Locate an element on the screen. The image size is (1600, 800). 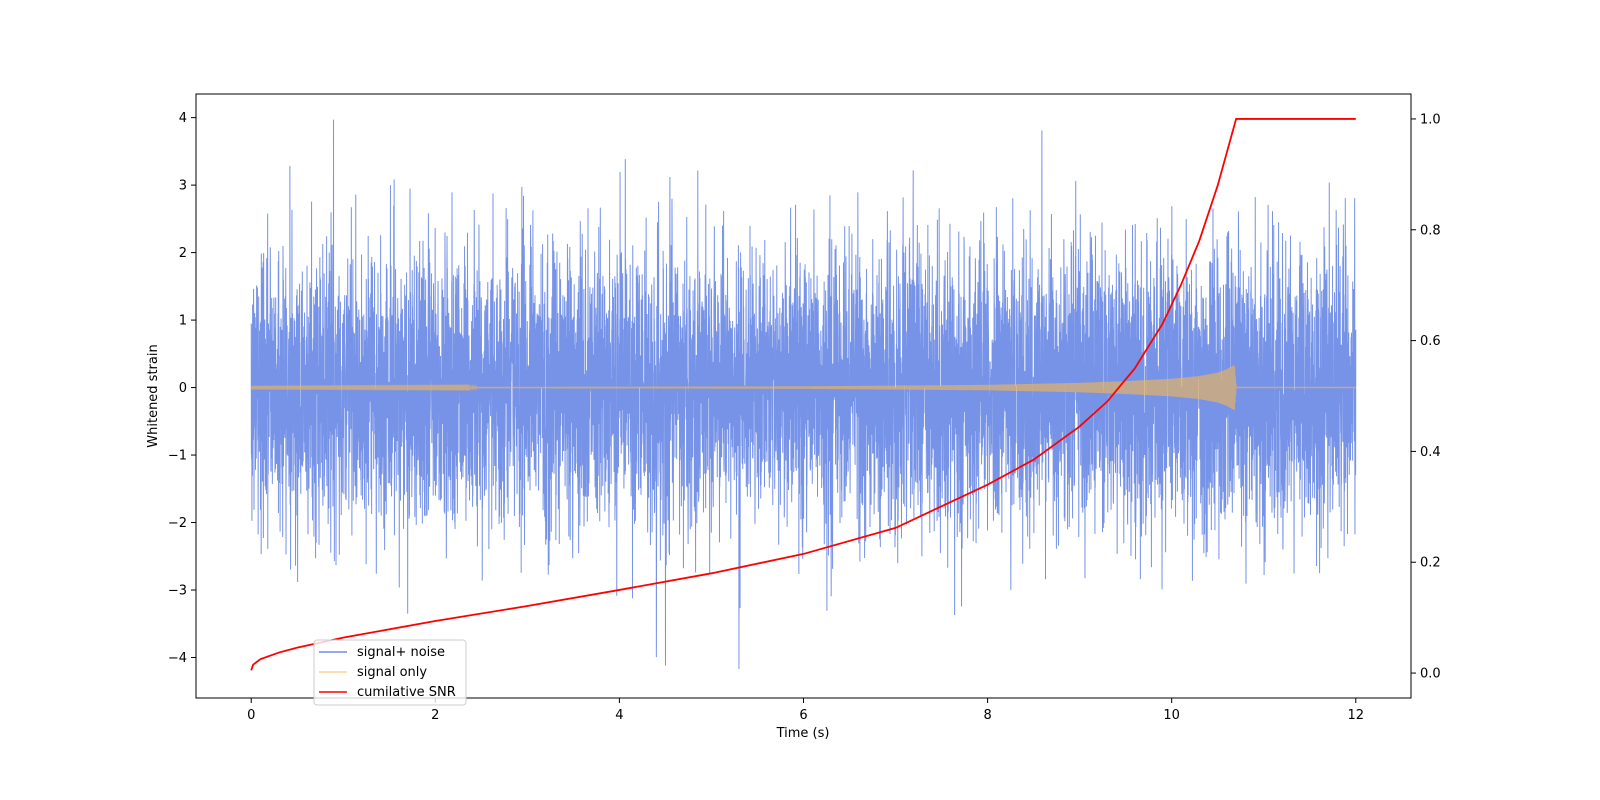
y-tick-label: −1 is located at coordinates (177, 456).